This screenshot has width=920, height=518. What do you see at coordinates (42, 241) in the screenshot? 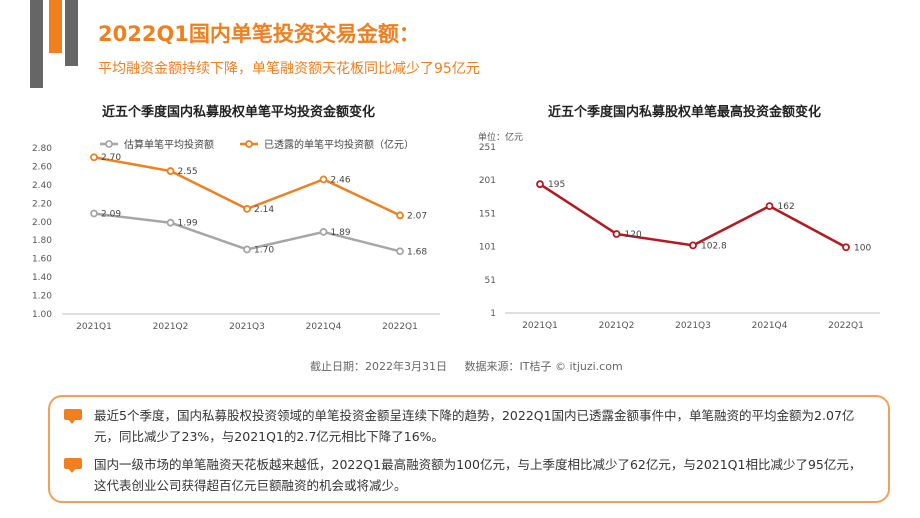
I see `y-tick-label: 1.80` at bounding box center [42, 241].